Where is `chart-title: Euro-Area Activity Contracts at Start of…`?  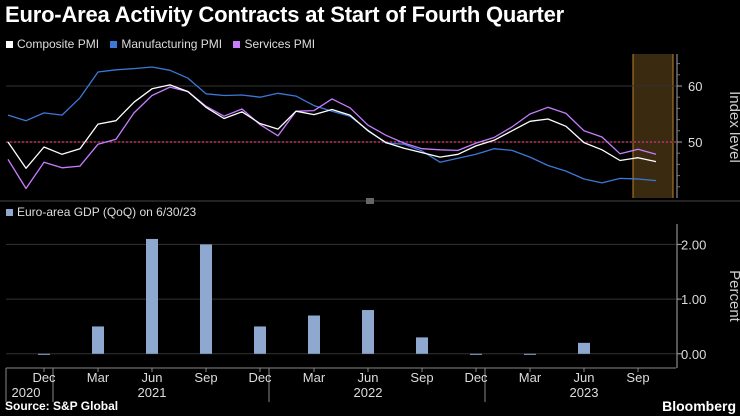
chart-title: Euro-Area Activity Contracts at Start of… is located at coordinates (285, 14).